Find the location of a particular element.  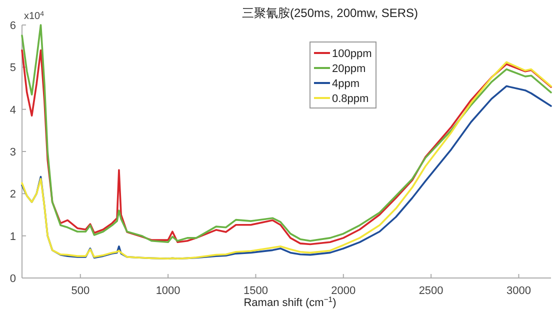

chart-title: 三聚氰胺(250ms, 200mw, SERS) is located at coordinates (330, 13).